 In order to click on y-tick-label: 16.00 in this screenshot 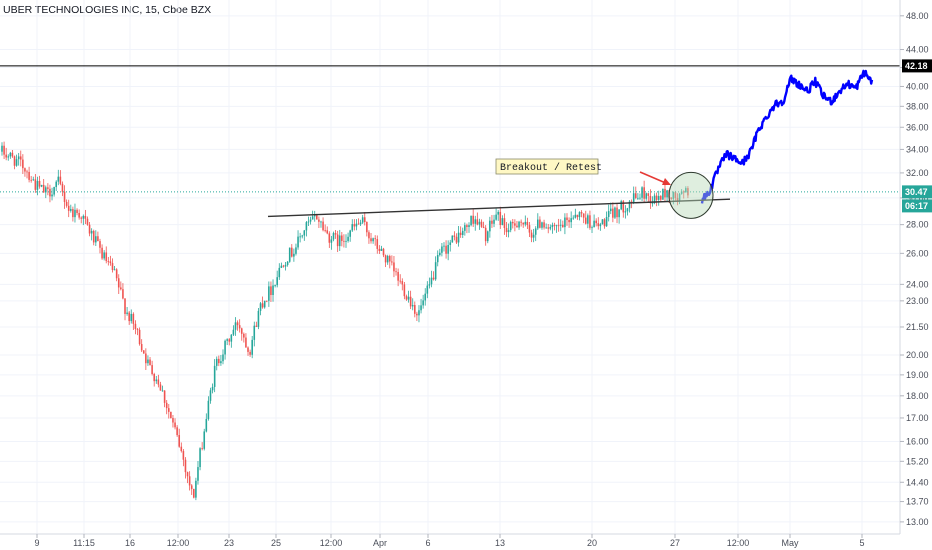, I will do `click(917, 441)`.